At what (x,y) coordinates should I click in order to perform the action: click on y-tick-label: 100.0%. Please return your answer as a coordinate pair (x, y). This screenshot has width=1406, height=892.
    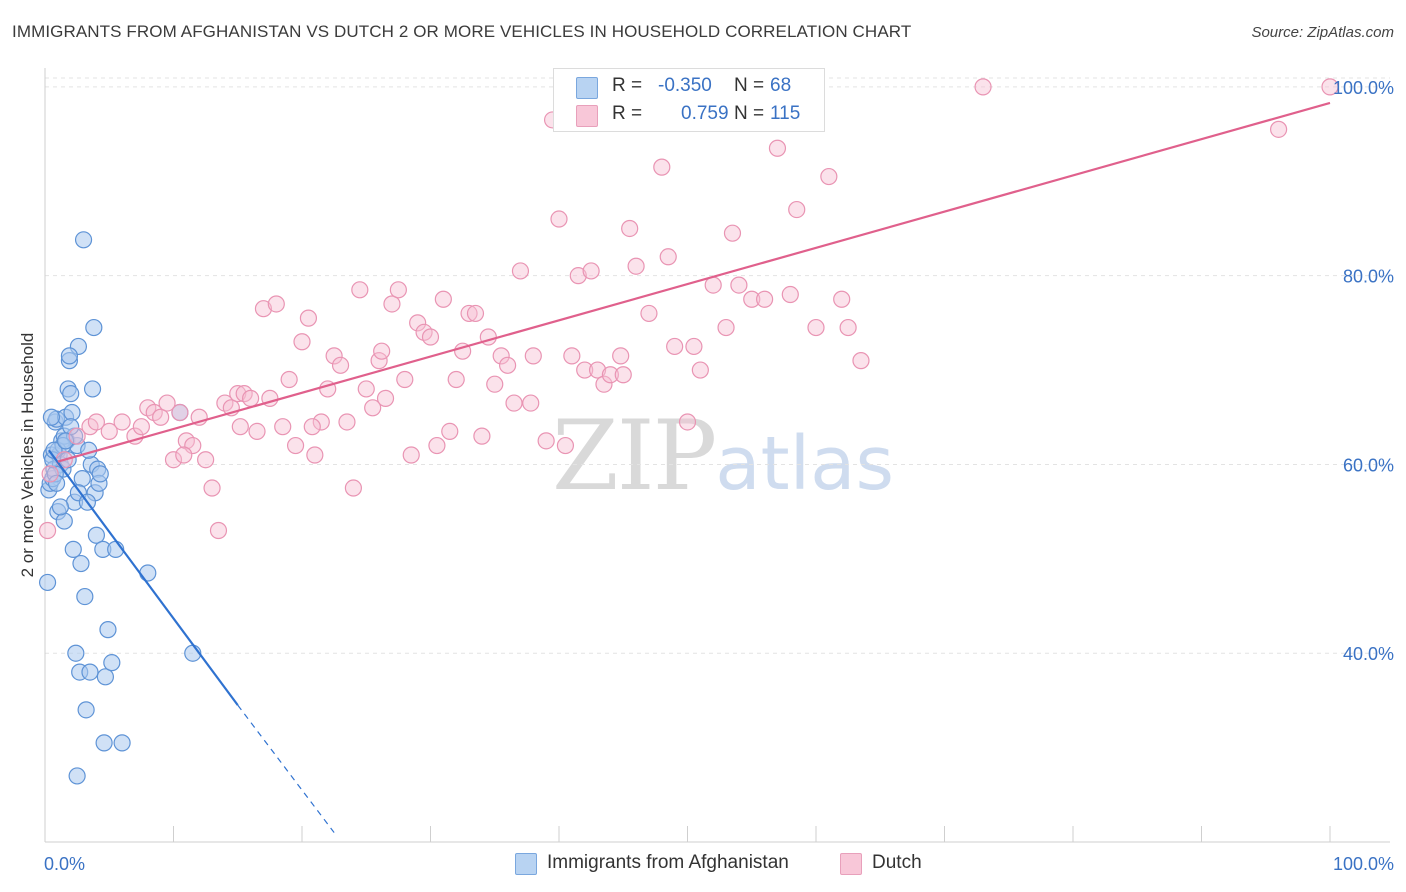
    Looking at the image, I should click on (1363, 88).